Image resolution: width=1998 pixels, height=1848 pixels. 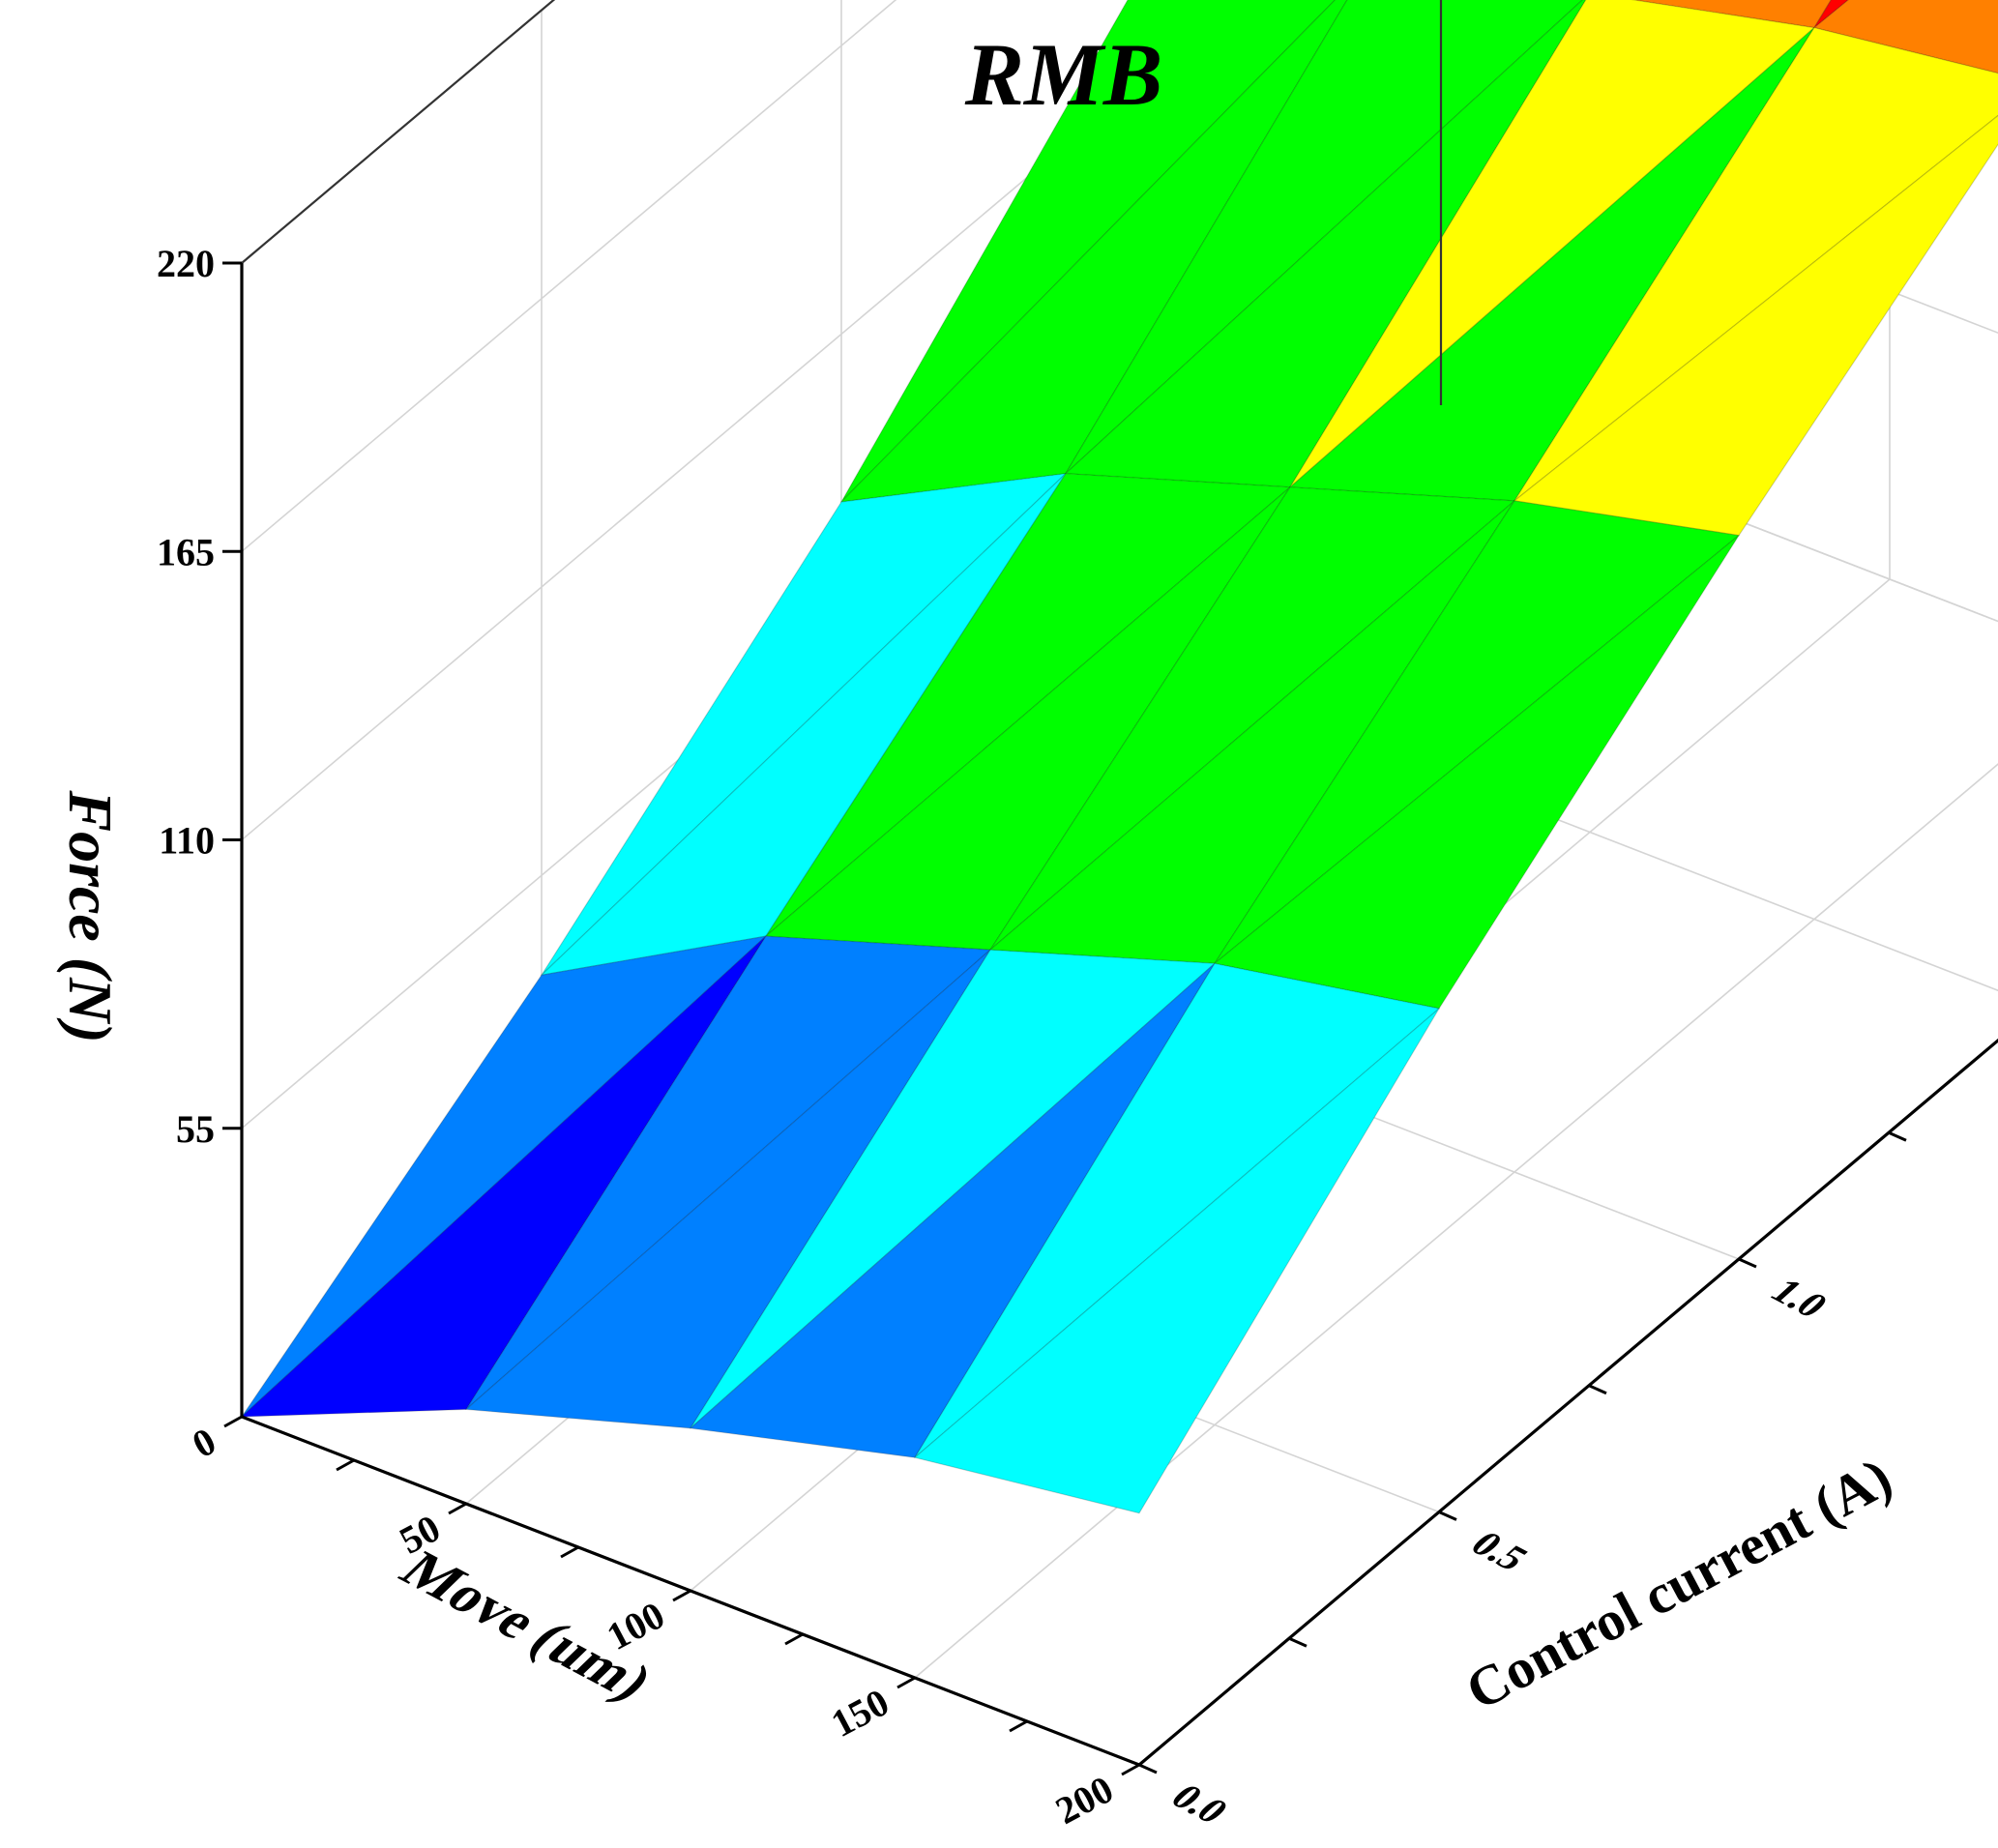 I want to click on z-tick-label-3: 220, so click(x=186, y=263).